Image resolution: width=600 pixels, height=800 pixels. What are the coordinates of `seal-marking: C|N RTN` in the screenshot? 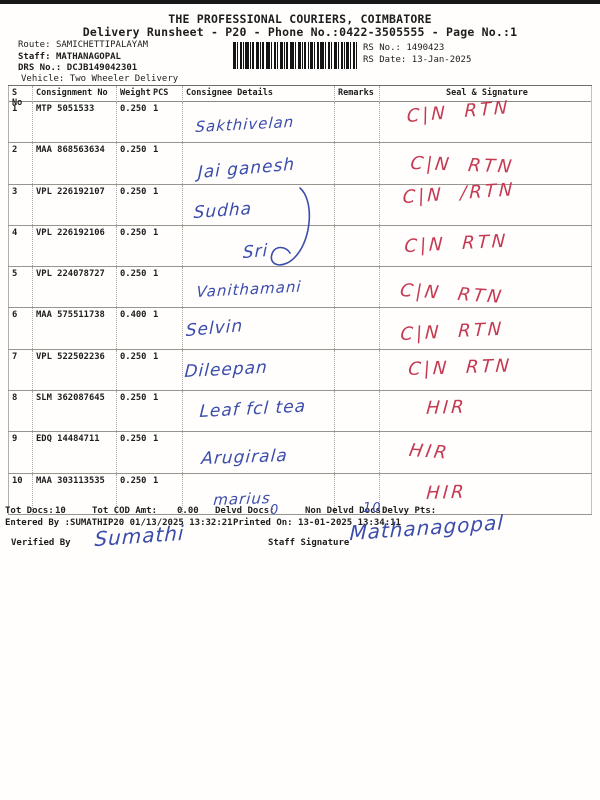 It's located at (460, 368).